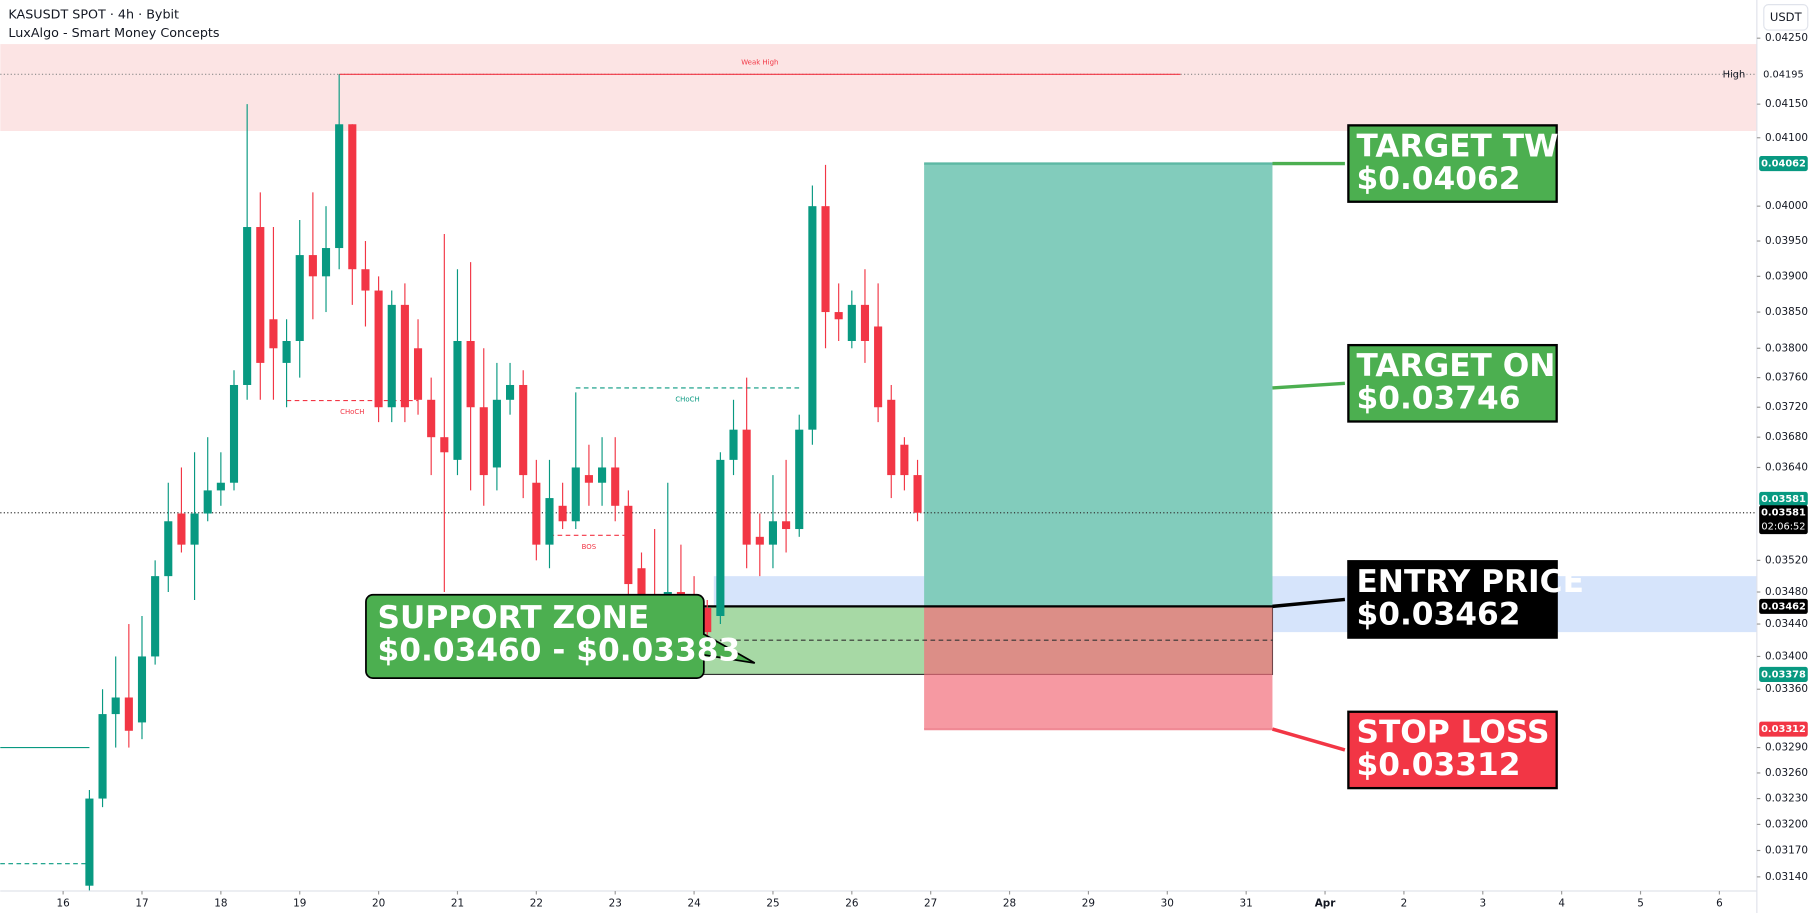 Image resolution: width=1815 pixels, height=913 pixels. Describe the element at coordinates (1470, 146) in the screenshot. I see `annotation-title: TARGET TWO` at that location.